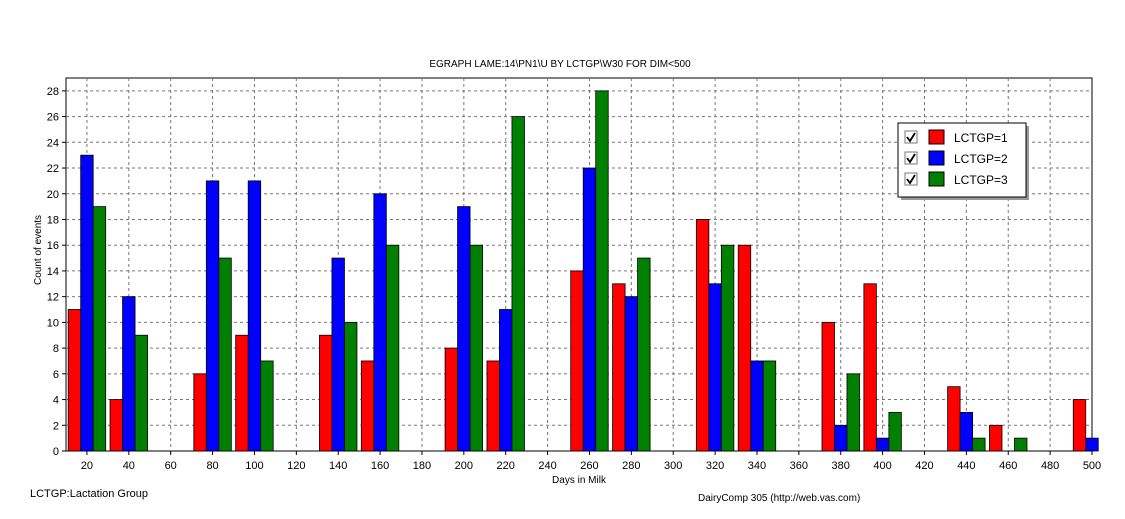 The width and height of the screenshot is (1125, 519). What do you see at coordinates (53, 298) in the screenshot?
I see `y-tick-label: 12` at bounding box center [53, 298].